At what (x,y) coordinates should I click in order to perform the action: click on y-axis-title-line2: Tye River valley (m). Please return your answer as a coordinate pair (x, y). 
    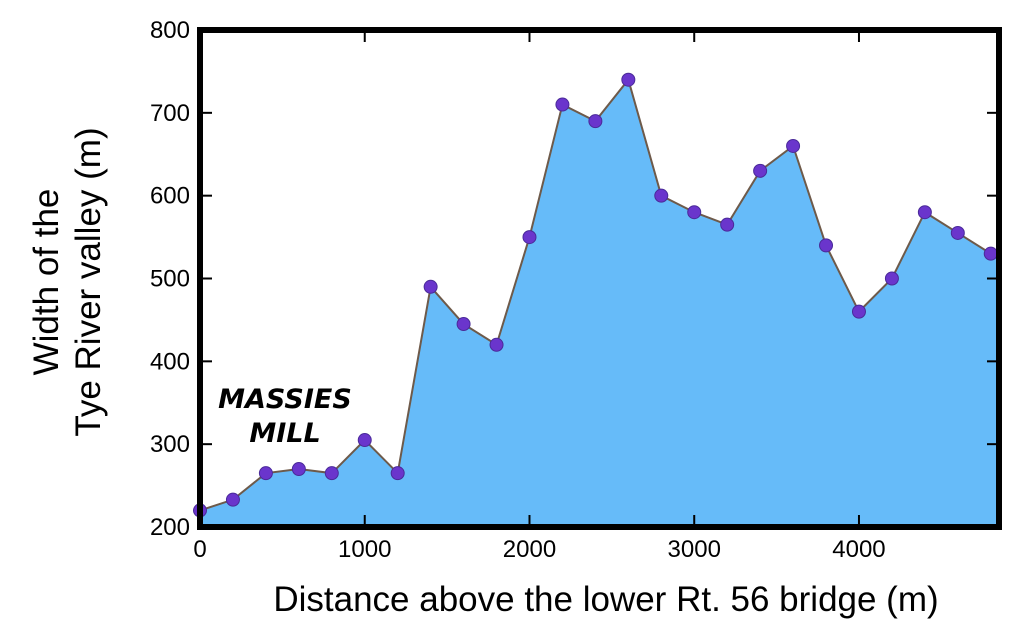
    Looking at the image, I should click on (88, 281).